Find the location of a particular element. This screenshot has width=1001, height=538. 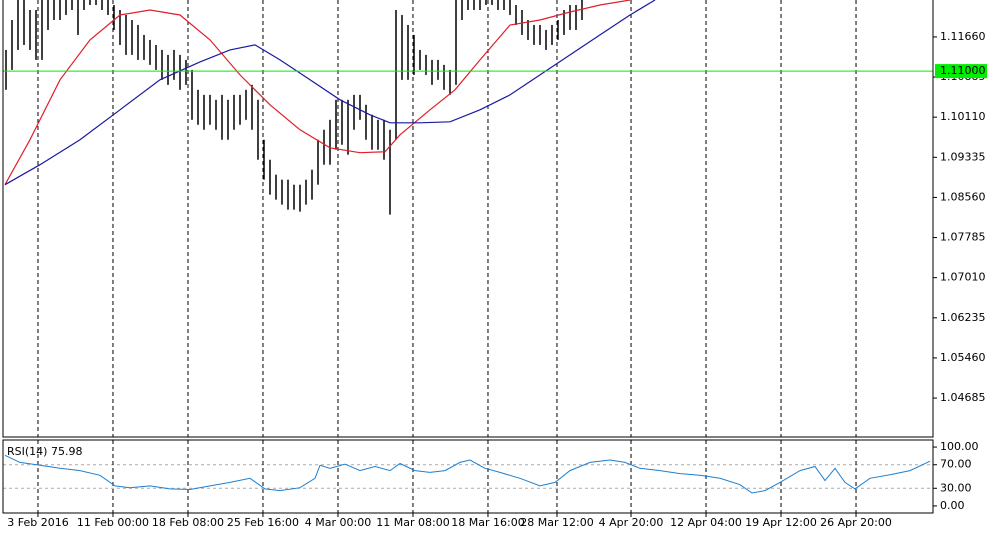

x-tick-label: 18 Mar 16:00 is located at coordinates (487, 522).